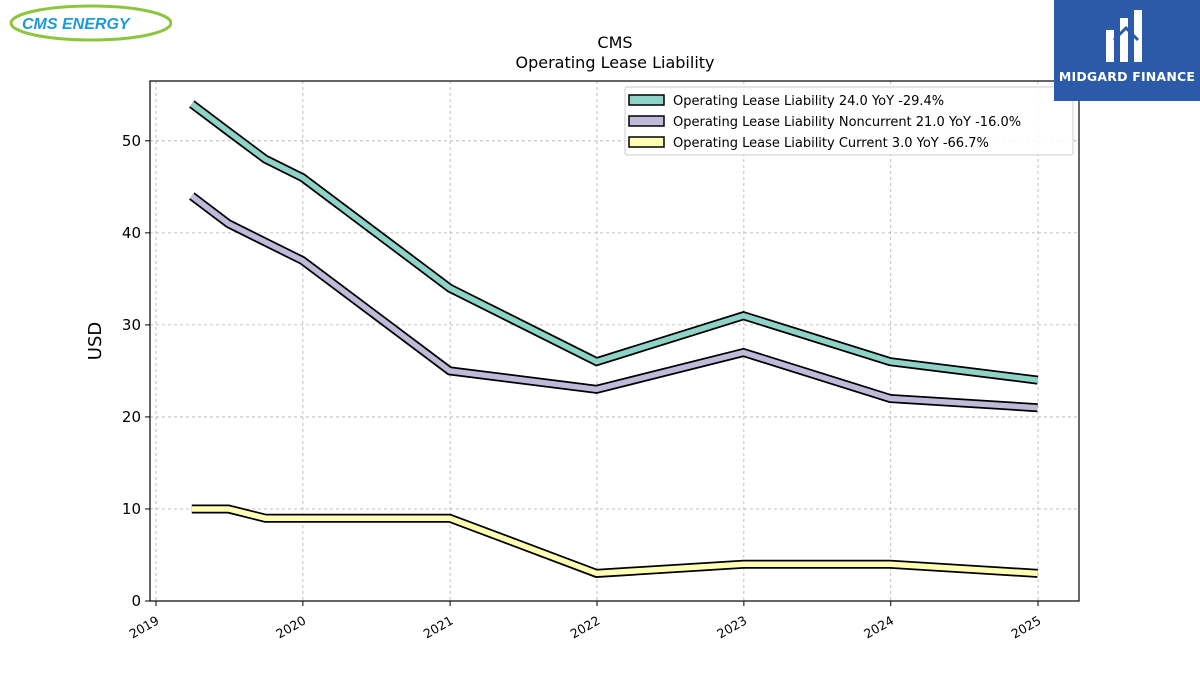 The image size is (1200, 675). I want to click on legend-box, so click(849, 121).